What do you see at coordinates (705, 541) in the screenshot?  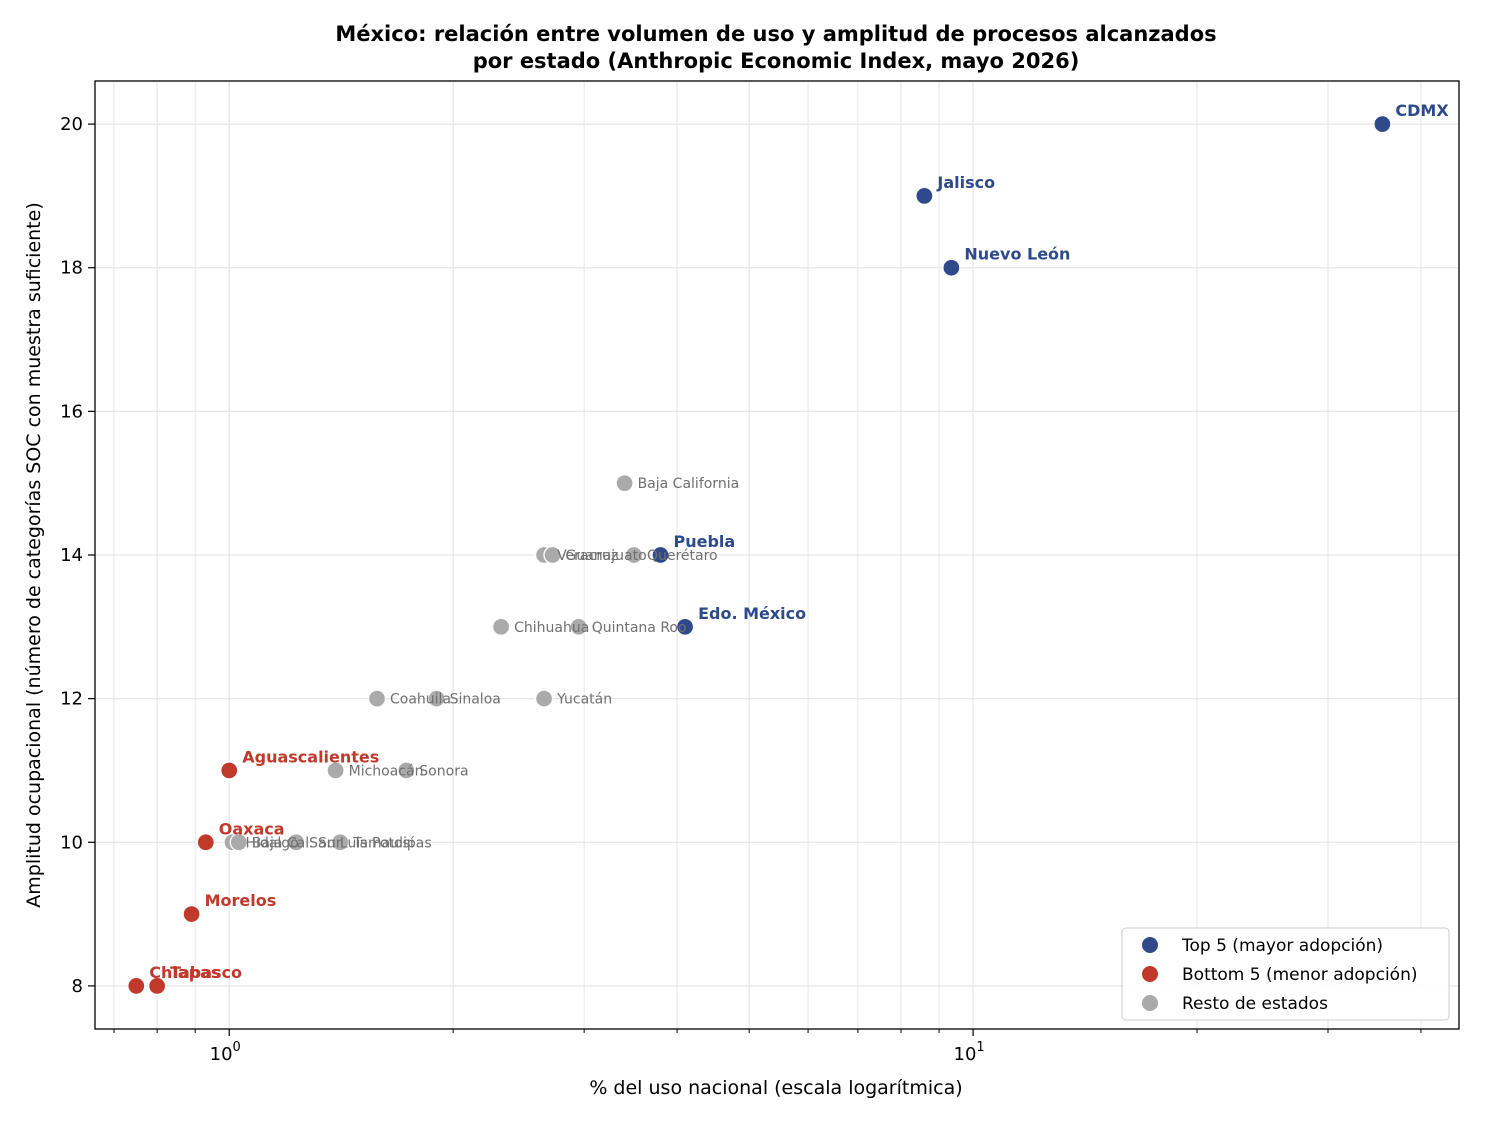 I see `point-label-top: Puebla` at bounding box center [705, 541].